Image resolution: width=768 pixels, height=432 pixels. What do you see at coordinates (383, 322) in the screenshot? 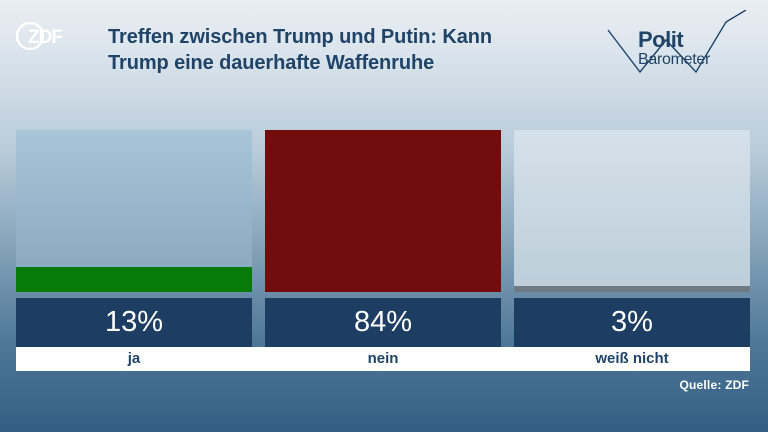
I see `data-label: 84%` at bounding box center [383, 322].